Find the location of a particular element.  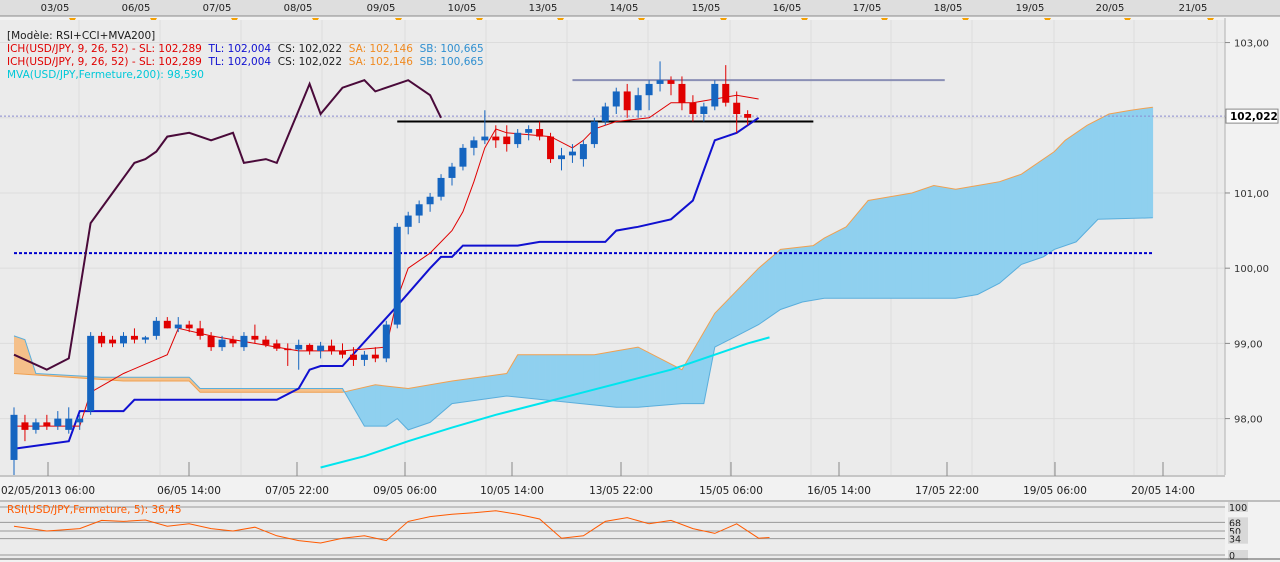

rsi-tick-label: 68 is located at coordinates (1235, 523).